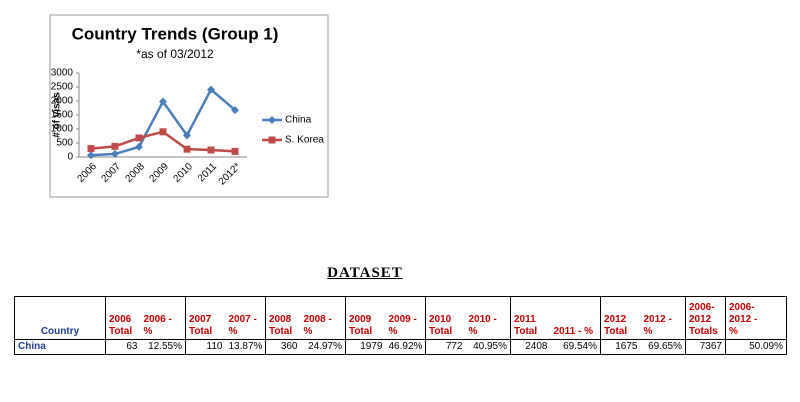  What do you see at coordinates (371, 346) in the screenshot?
I see `table-cell: 1979` at bounding box center [371, 346].